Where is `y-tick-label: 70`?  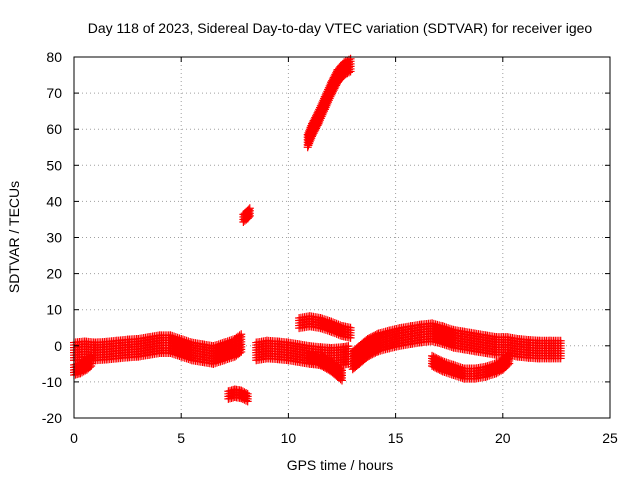 y-tick-label: 70 is located at coordinates (54, 93).